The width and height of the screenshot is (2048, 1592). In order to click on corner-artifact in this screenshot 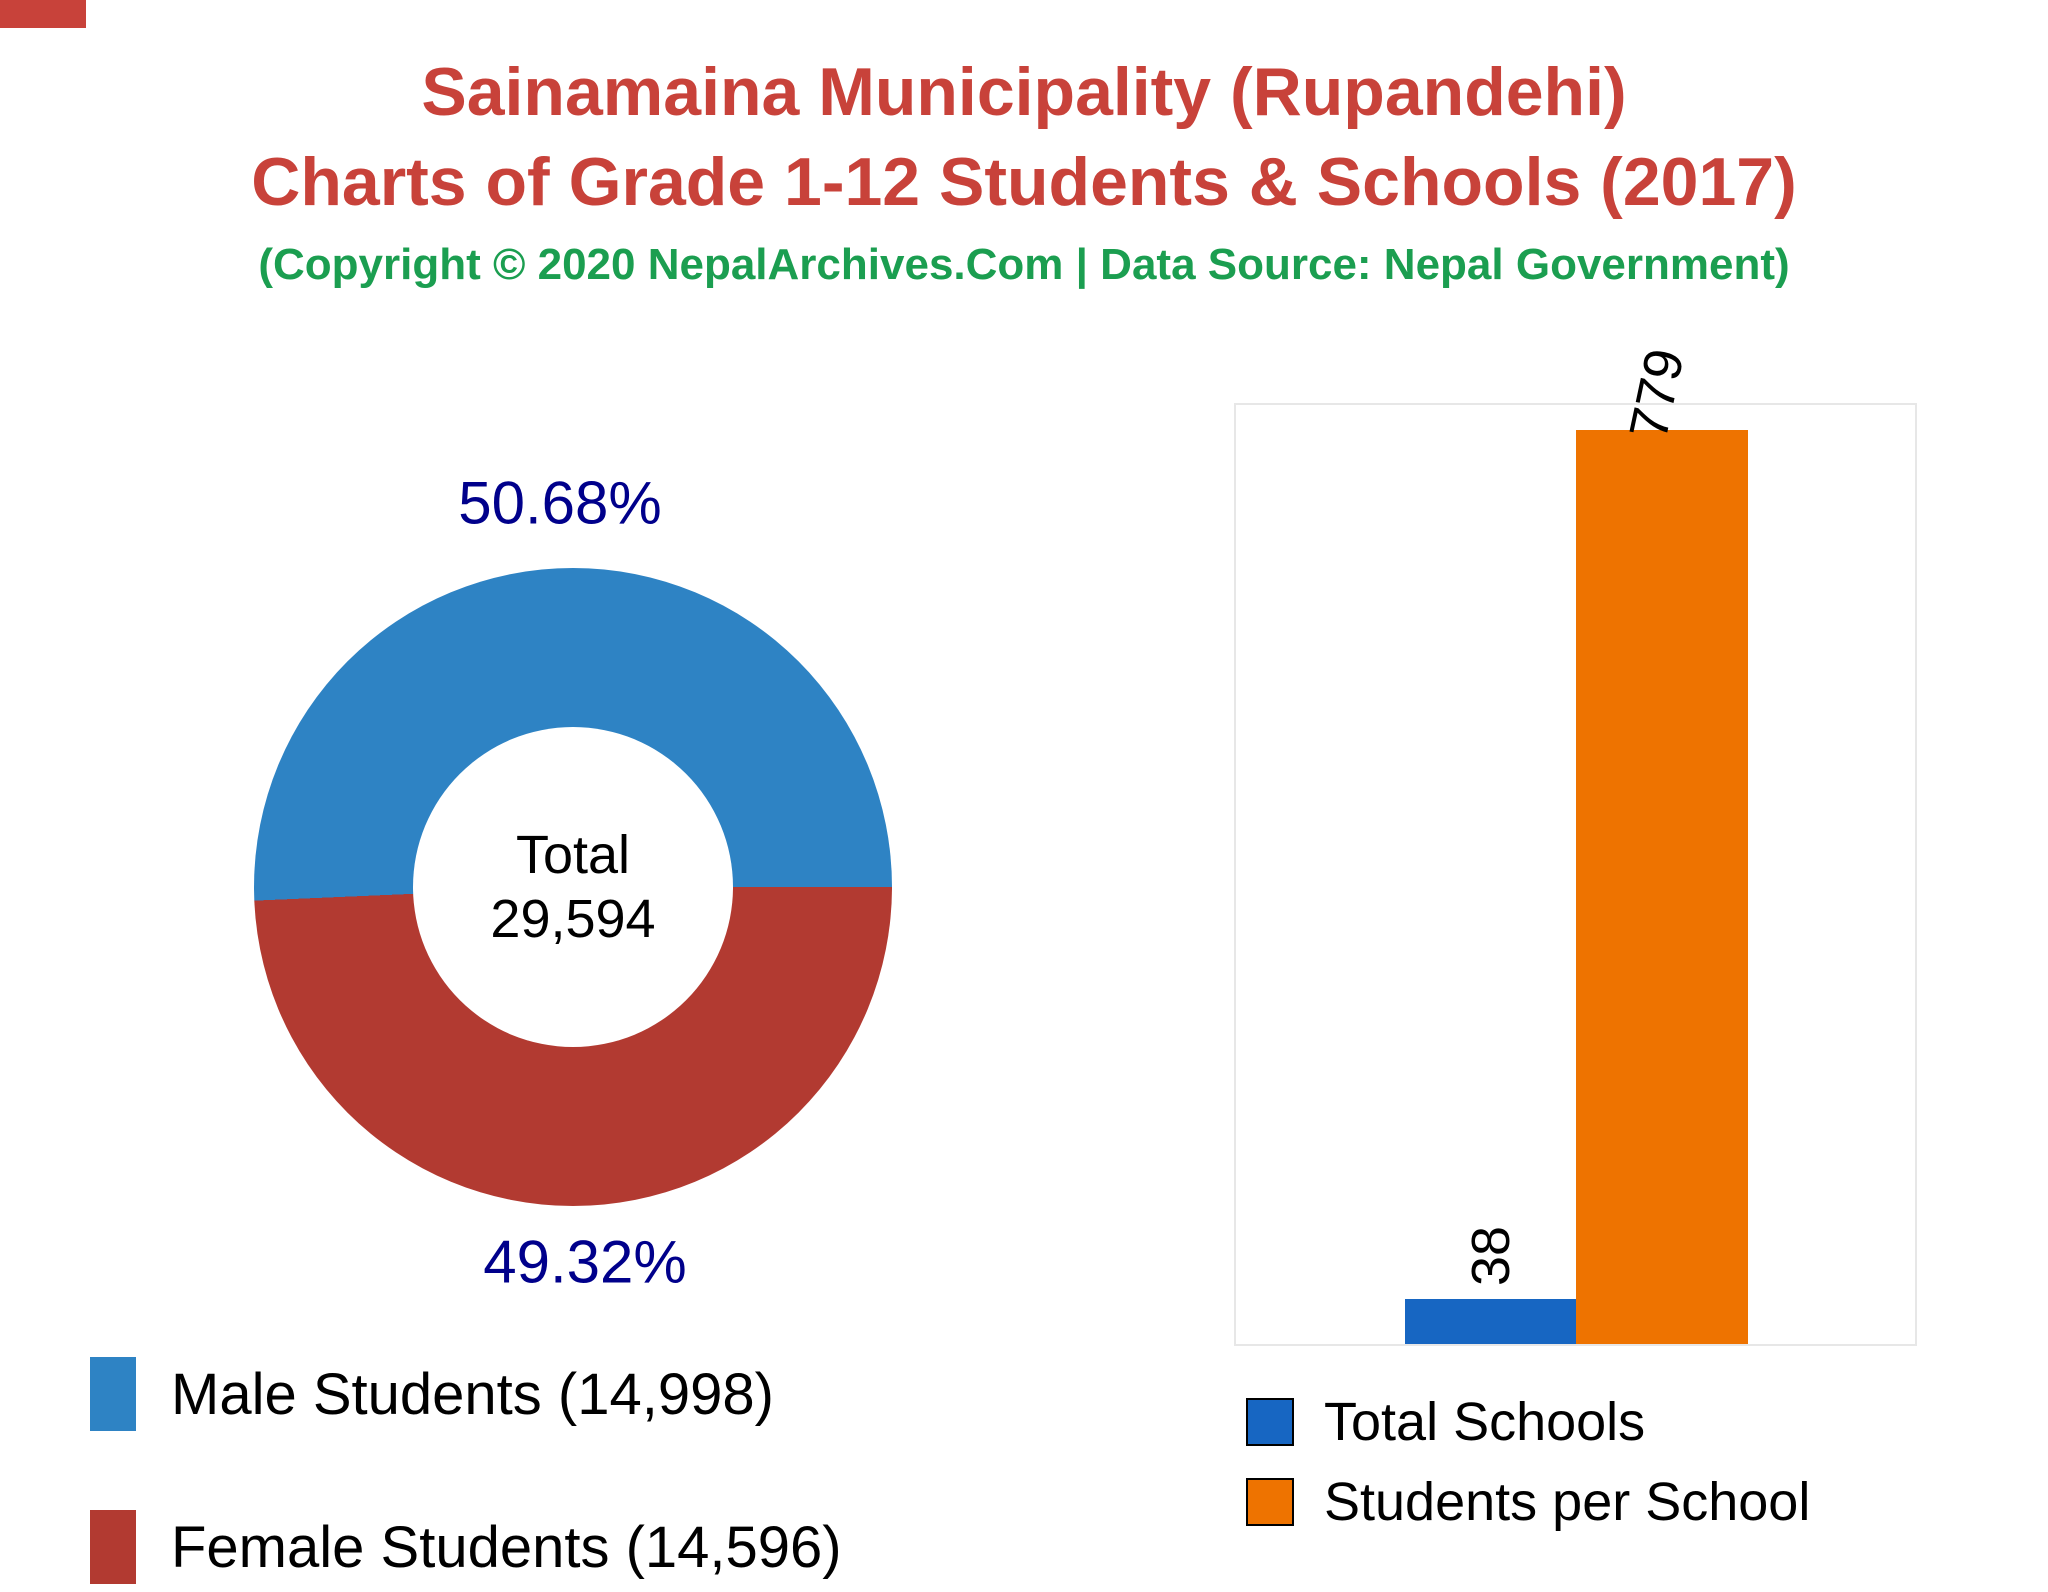, I will do `click(43, 14)`.